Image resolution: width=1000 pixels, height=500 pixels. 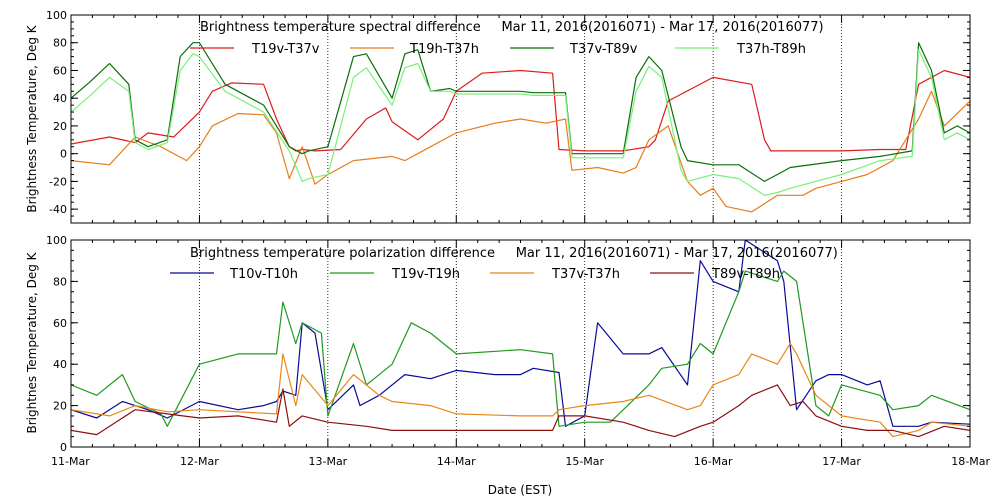 I want to click on bot-ytick-label: 20, so click(x=60, y=406).